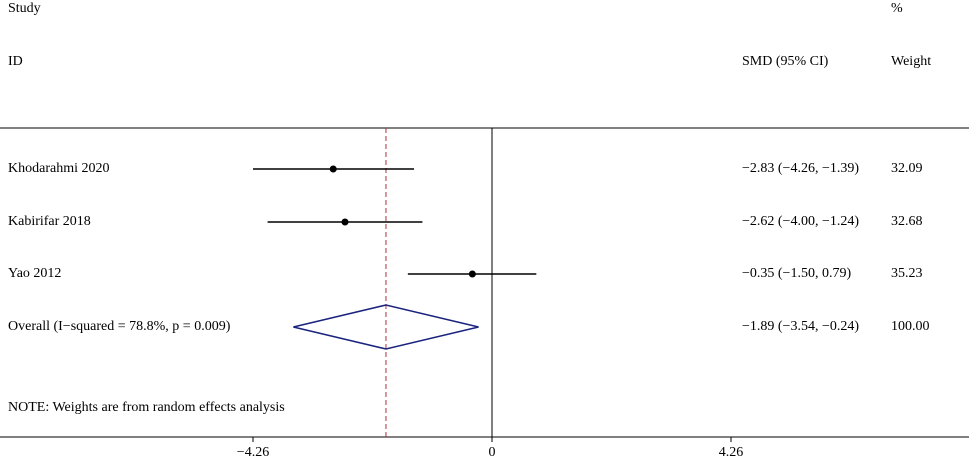 Image resolution: width=969 pixels, height=460 pixels. What do you see at coordinates (796, 273) in the screenshot?
I see `effect-label: −0.35 (−1.50, 0.79)` at bounding box center [796, 273].